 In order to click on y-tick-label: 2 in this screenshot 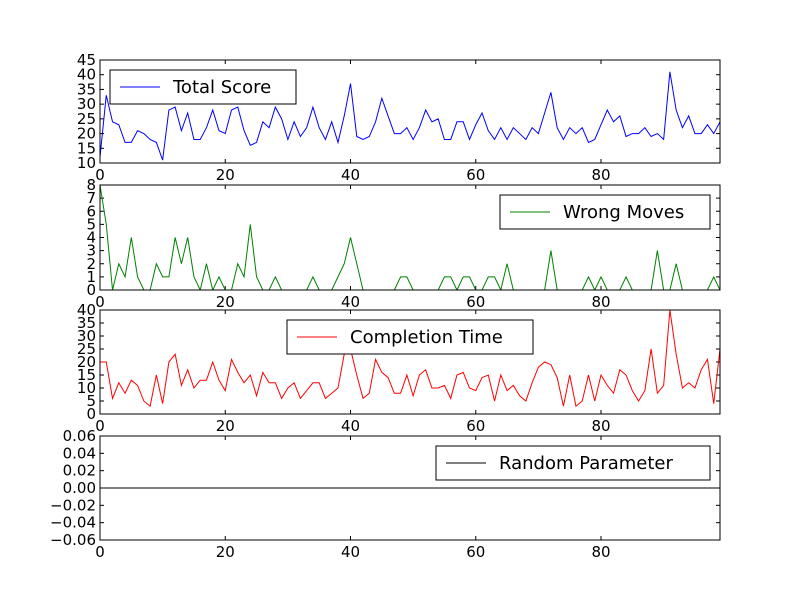, I will do `click(91, 264)`.